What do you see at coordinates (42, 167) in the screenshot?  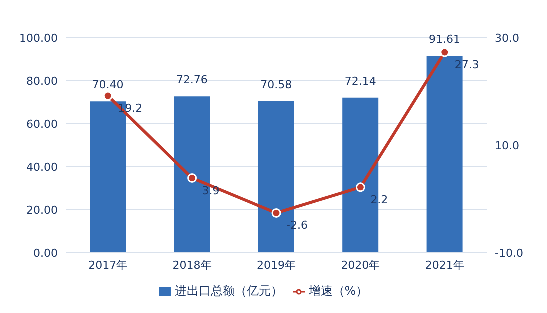 I see `y-tick-label: 40.00` at bounding box center [42, 167].